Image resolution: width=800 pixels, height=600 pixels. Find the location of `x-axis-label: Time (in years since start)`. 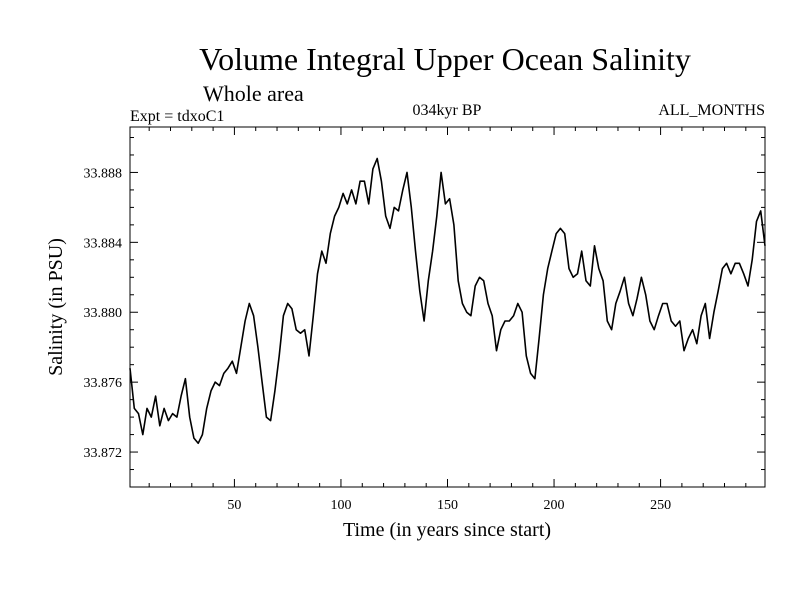

x-axis-label: Time (in years since start) is located at coordinates (447, 530).